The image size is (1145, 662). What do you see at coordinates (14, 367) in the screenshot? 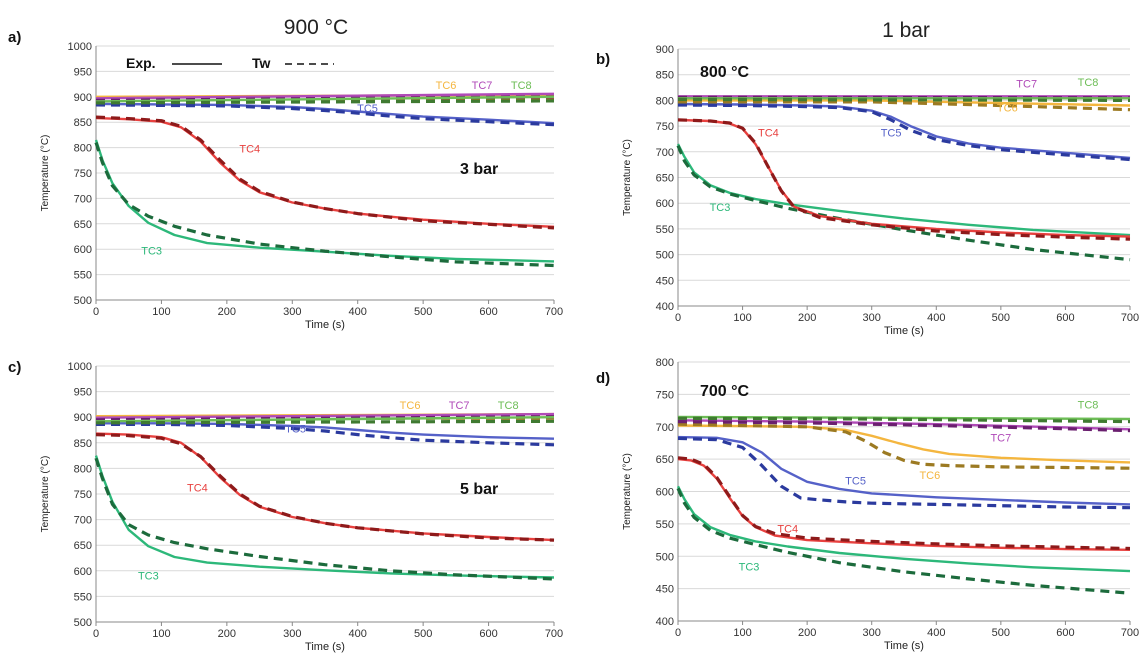
I see `panel-tag: c)` at bounding box center [14, 367].